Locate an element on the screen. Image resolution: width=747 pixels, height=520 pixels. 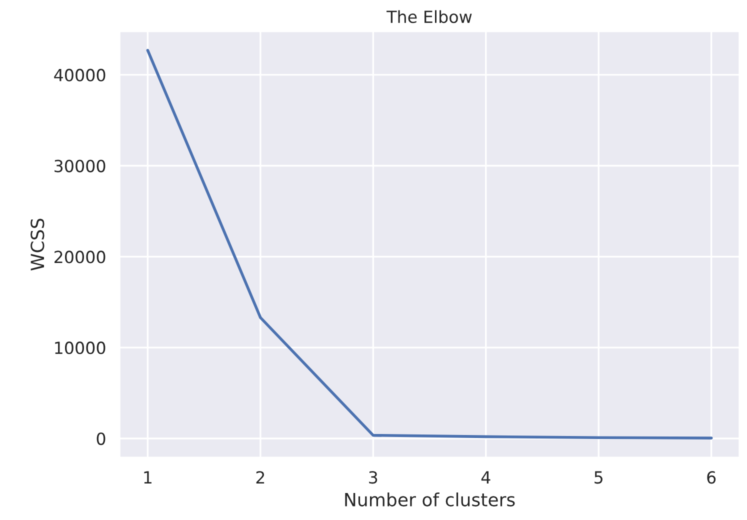
chart-title: The Elbow is located at coordinates (429, 17).